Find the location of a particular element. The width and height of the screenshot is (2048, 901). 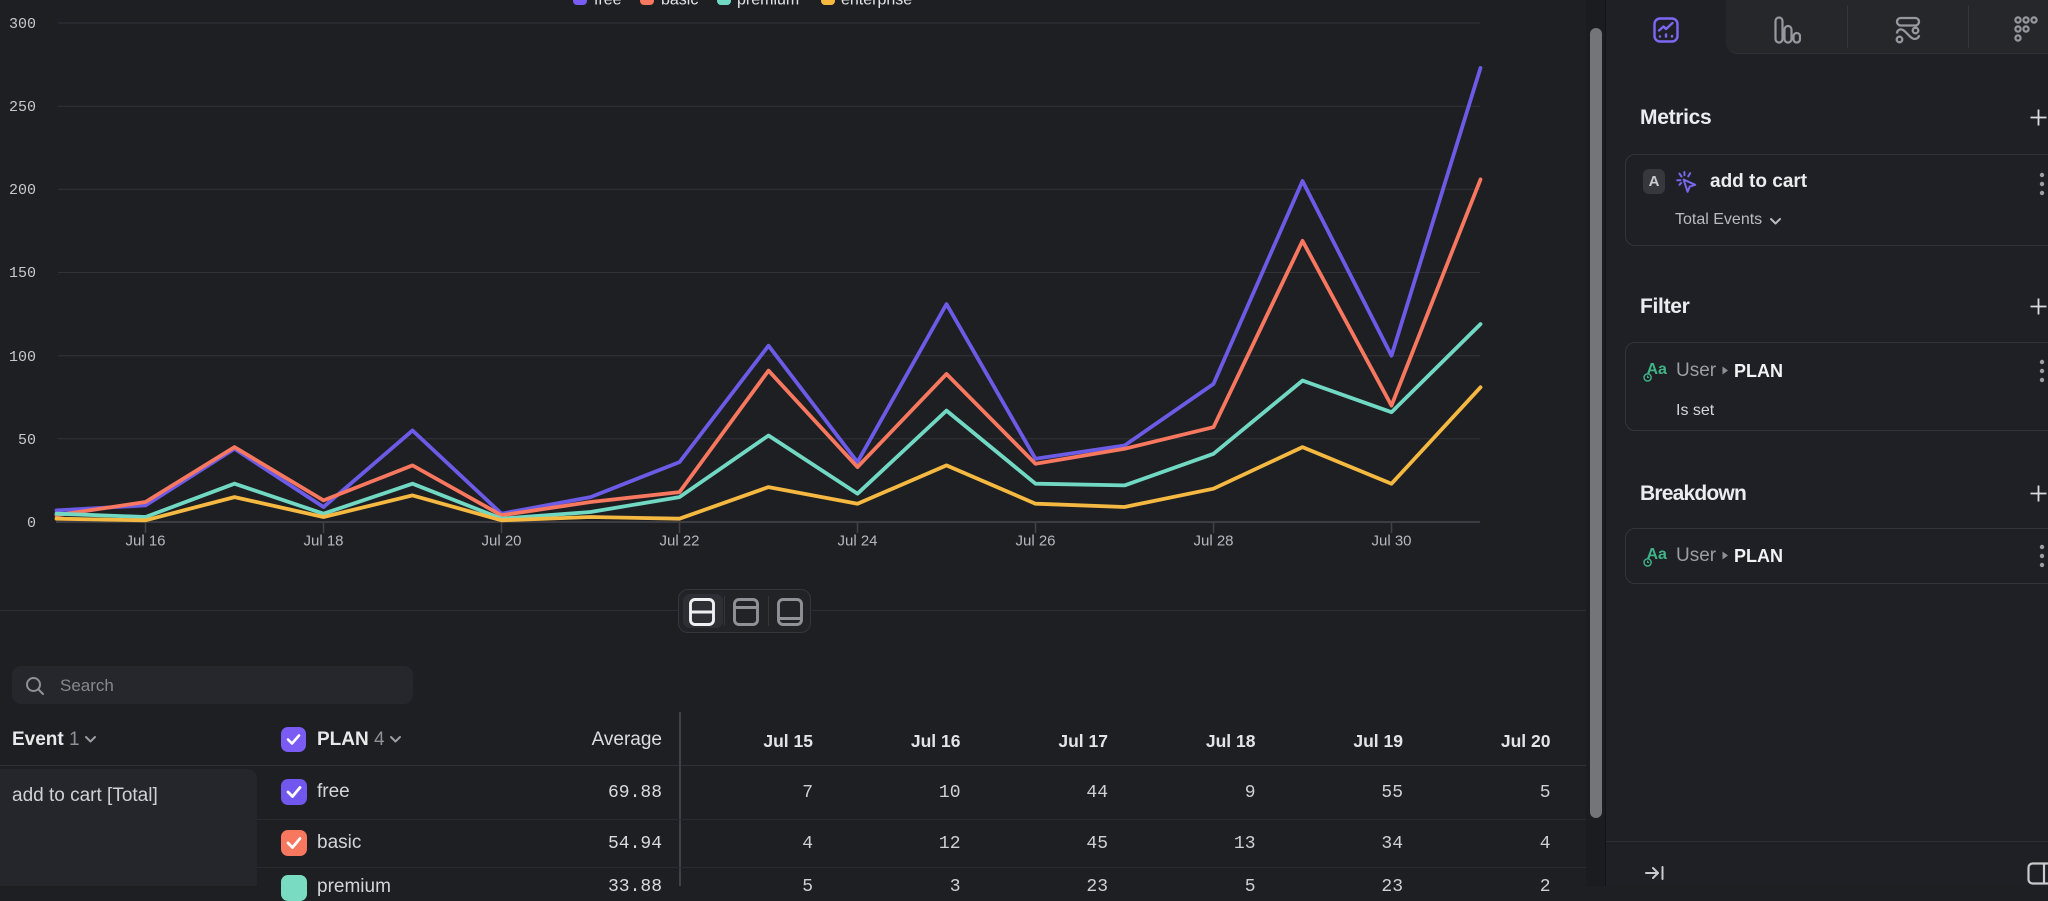

svg-text: Jul 26 is located at coordinates (1035, 541).